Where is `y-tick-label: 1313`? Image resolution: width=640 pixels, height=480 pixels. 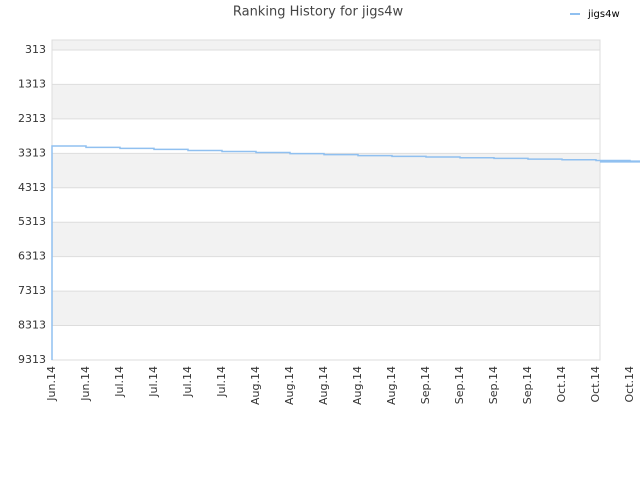
y-tick-label: 1313 is located at coordinates (32, 83).